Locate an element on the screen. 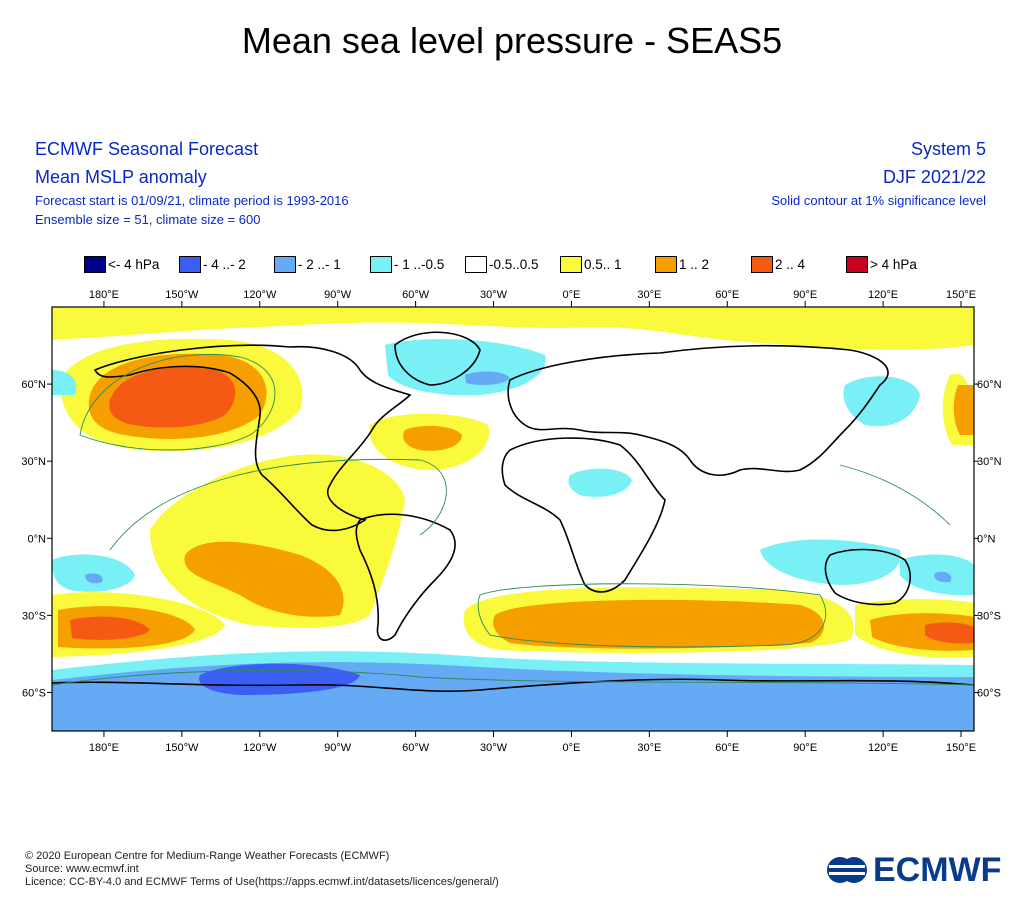 The image size is (1024, 922). legend-item: -0.5..0.5 is located at coordinates (502, 264).